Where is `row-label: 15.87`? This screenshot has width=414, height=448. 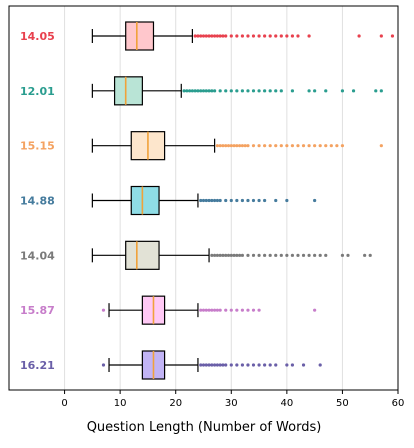 row-label: 15.87 is located at coordinates (37, 310).